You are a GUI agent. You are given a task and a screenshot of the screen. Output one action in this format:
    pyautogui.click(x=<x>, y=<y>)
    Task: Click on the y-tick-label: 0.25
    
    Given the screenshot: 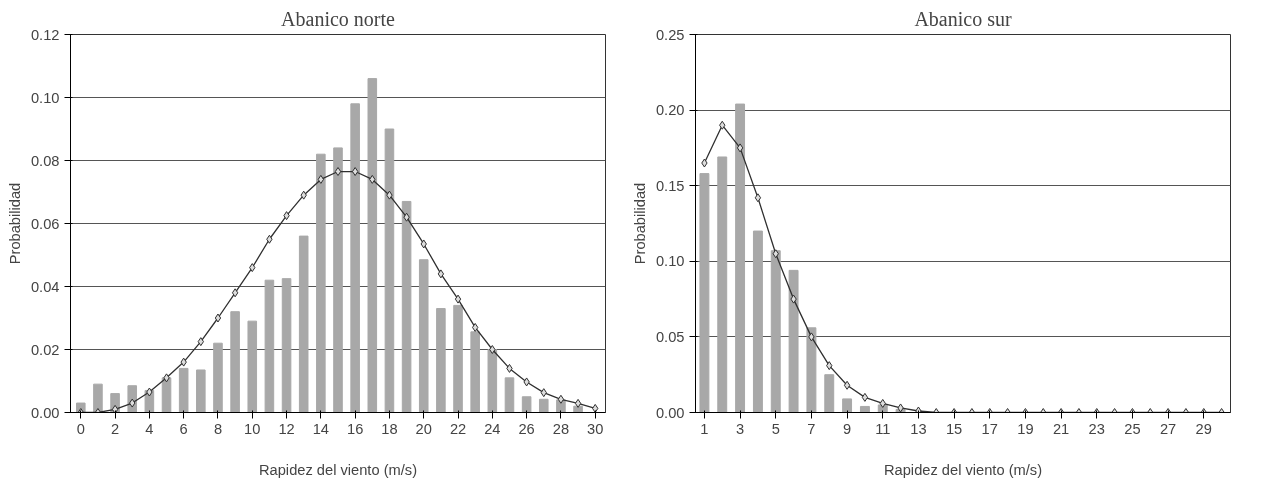 What is the action you would take?
    pyautogui.click(x=670, y=34)
    